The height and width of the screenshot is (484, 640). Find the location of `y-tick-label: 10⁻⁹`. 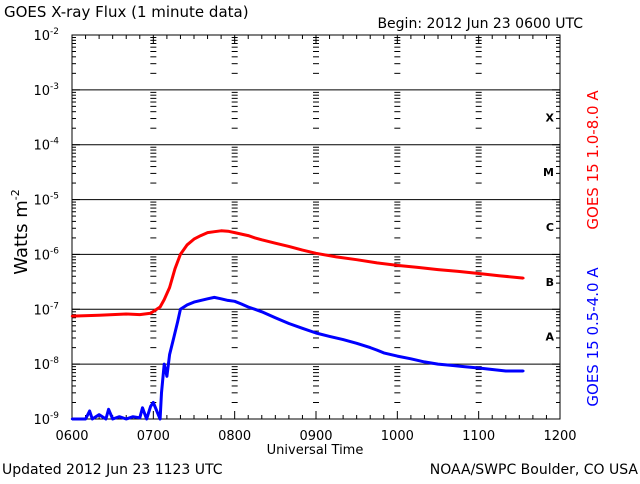

y-tick-label: 10⁻⁹ is located at coordinates (46, 419).